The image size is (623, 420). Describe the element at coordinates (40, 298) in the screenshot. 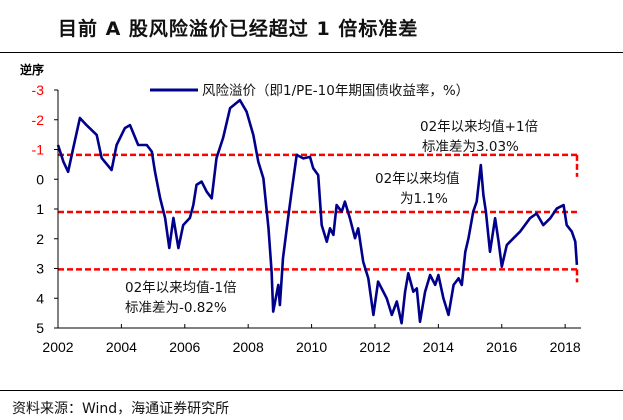

I see `y-tick-label: 4` at that location.